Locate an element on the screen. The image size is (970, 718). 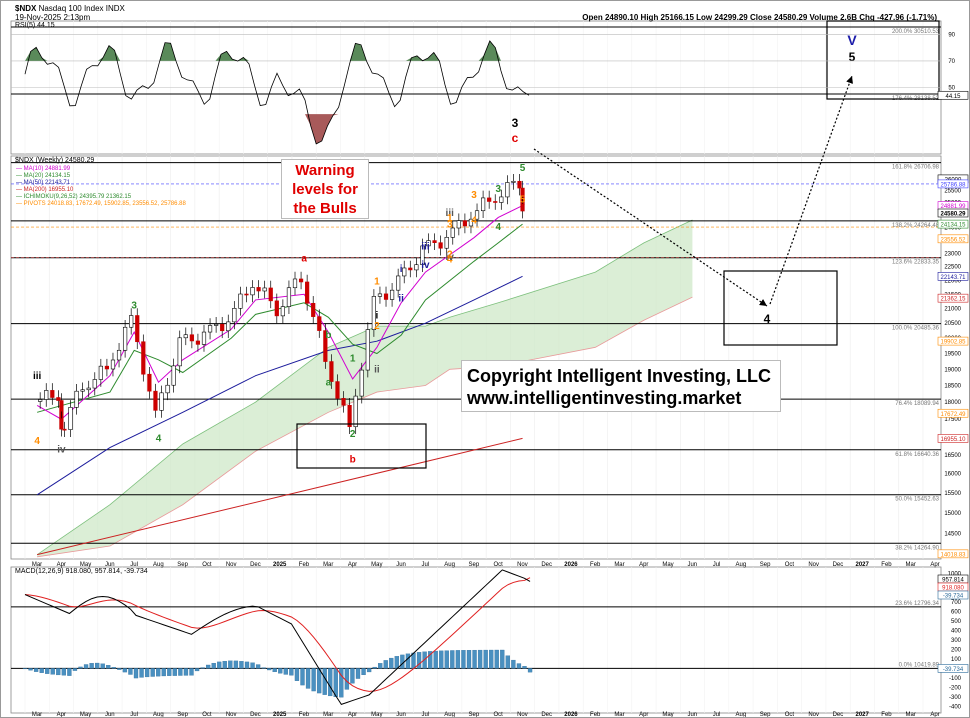
wave-3-top-label: 3 is located at coordinates (515, 123).